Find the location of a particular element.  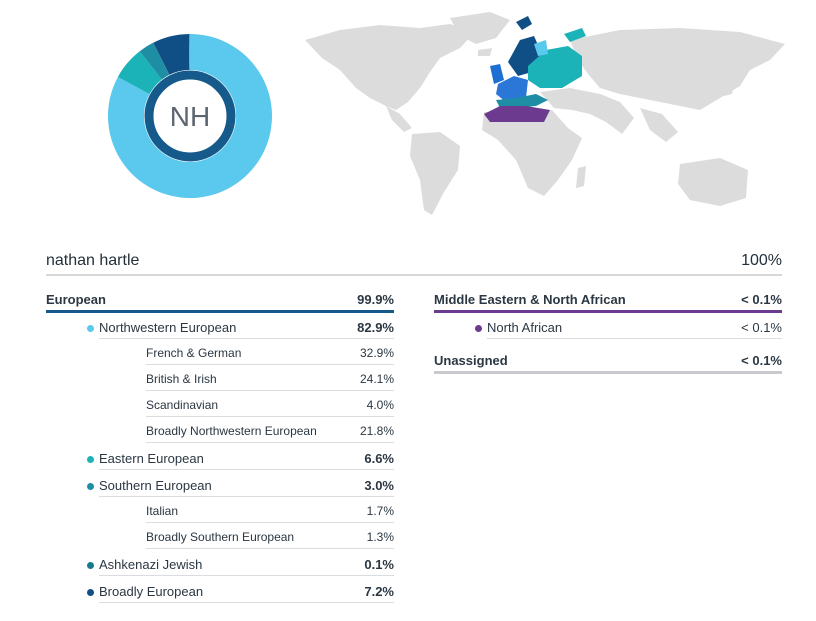

region-label: Eastern European is located at coordinates (151, 458).